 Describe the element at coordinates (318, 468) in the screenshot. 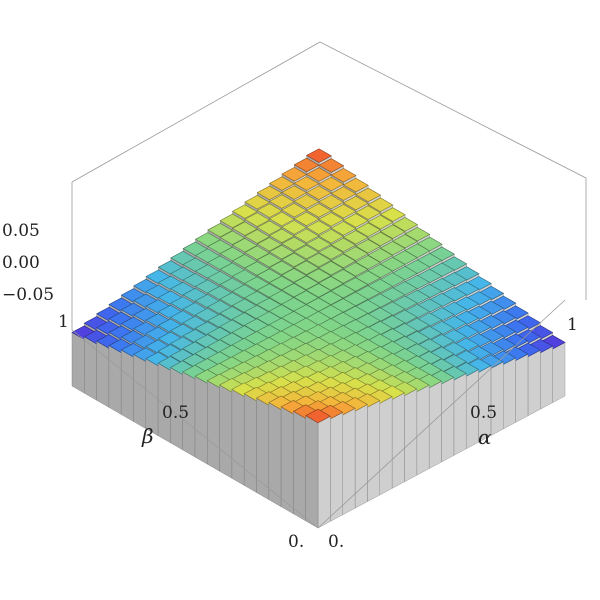

I see `bar` at that location.